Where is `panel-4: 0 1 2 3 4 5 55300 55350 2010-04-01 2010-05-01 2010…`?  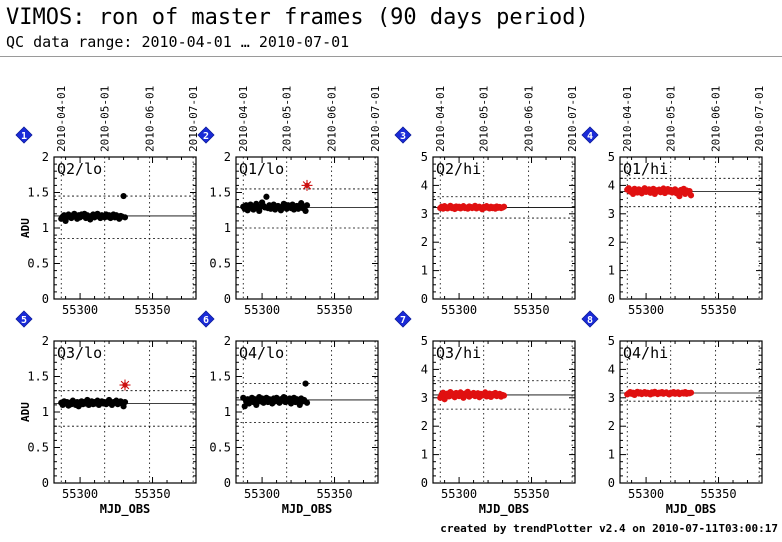 panel-4: 0 1 2 3 4 5 55300 55350 2010-04-01 2010-05-01 2010… is located at coordinates (673, 201).